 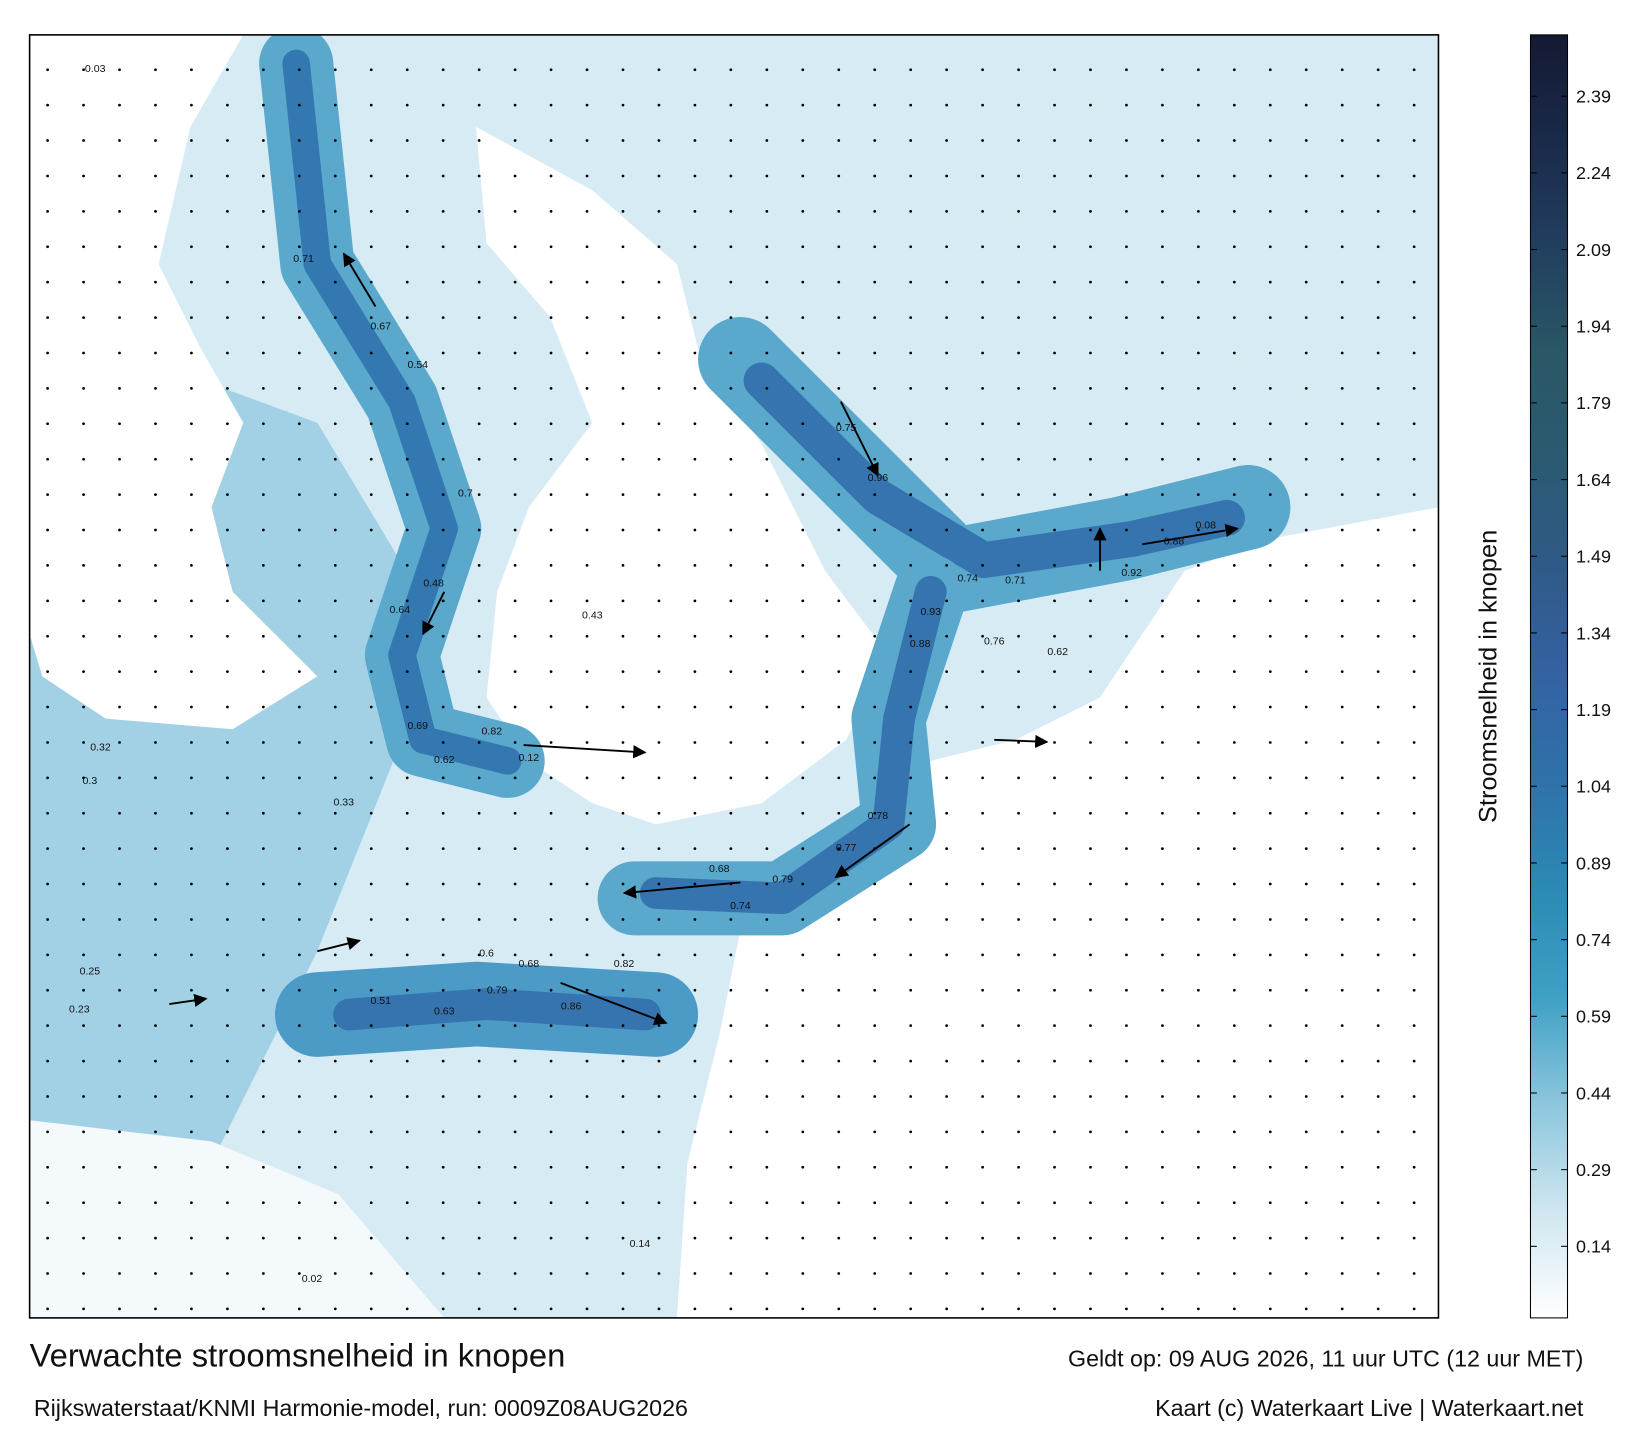 What do you see at coordinates (492, 732) in the screenshot?
I see `speed-label: 0.82` at bounding box center [492, 732].